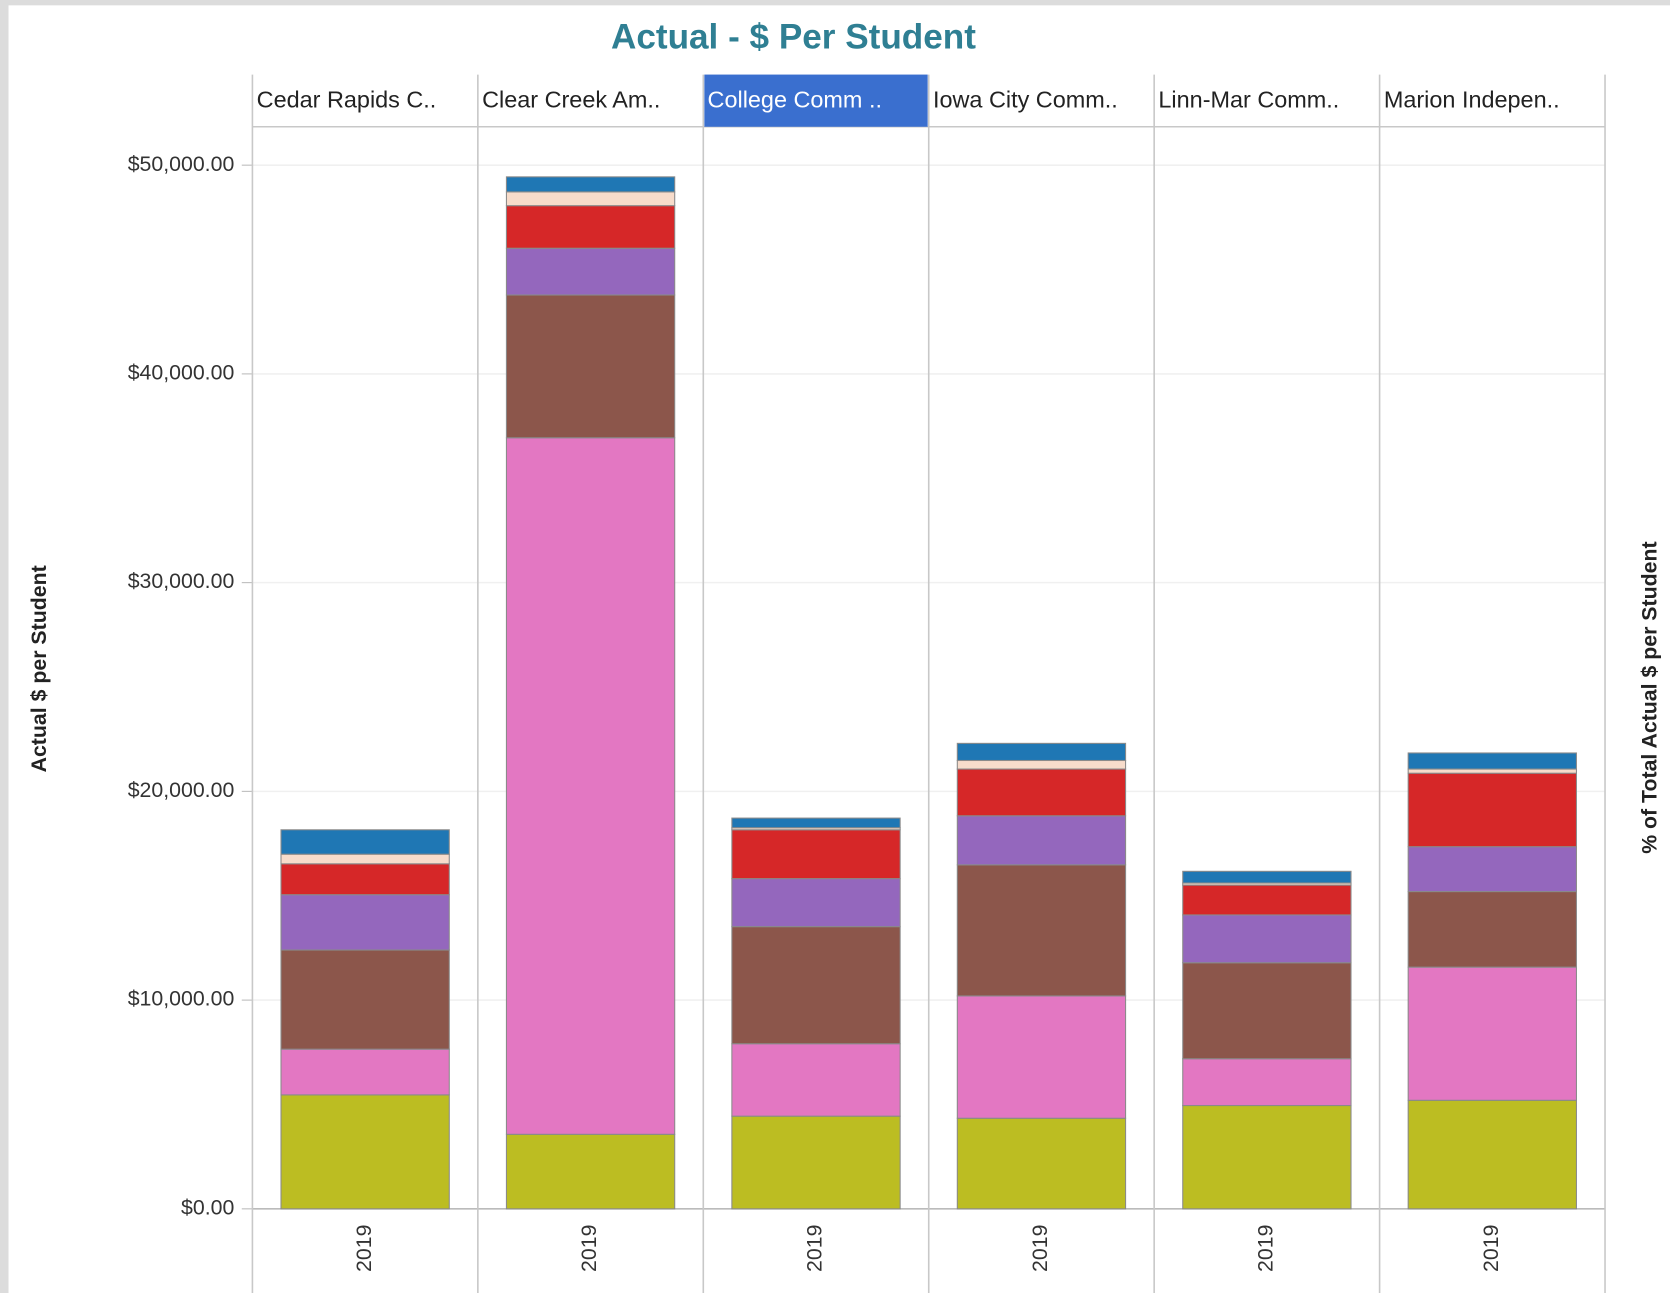 Image resolution: width=1670 pixels, height=1293 pixels. What do you see at coordinates (181, 581) in the screenshot?
I see `y-tick-label: $30,000.00` at bounding box center [181, 581].